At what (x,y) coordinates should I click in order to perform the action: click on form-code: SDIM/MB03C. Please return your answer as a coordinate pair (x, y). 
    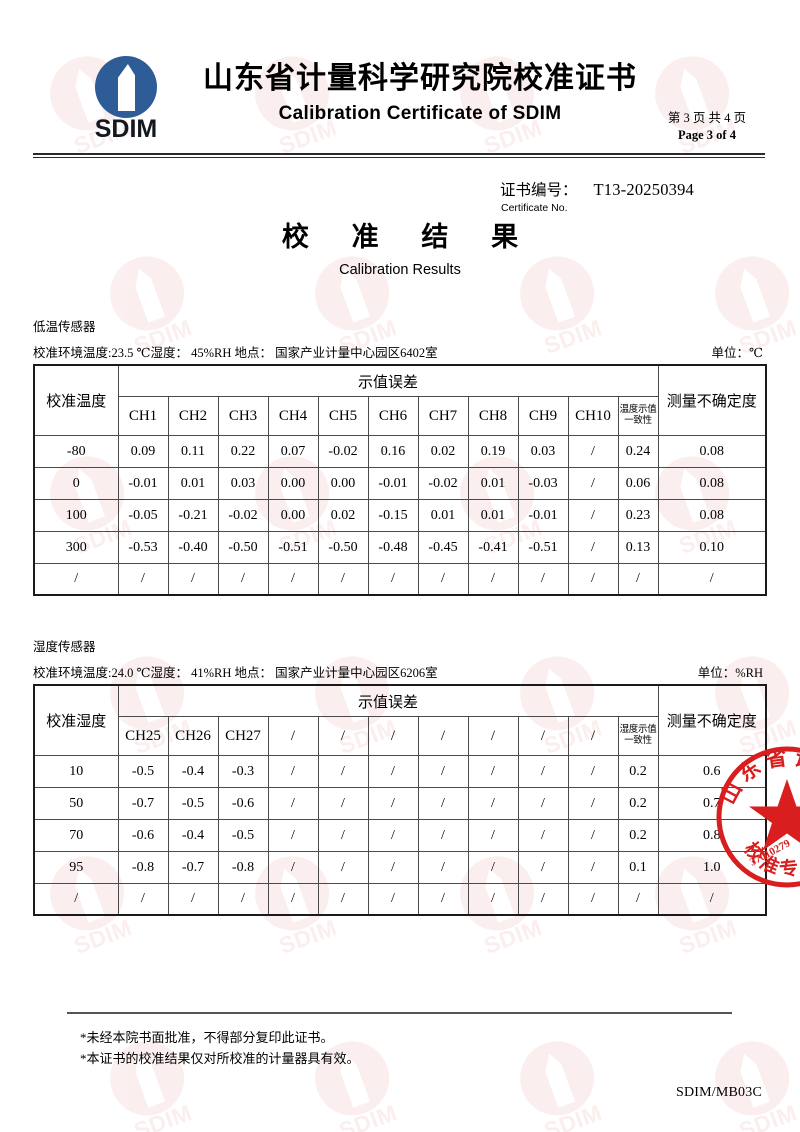
    Looking at the image, I should click on (718, 1092).